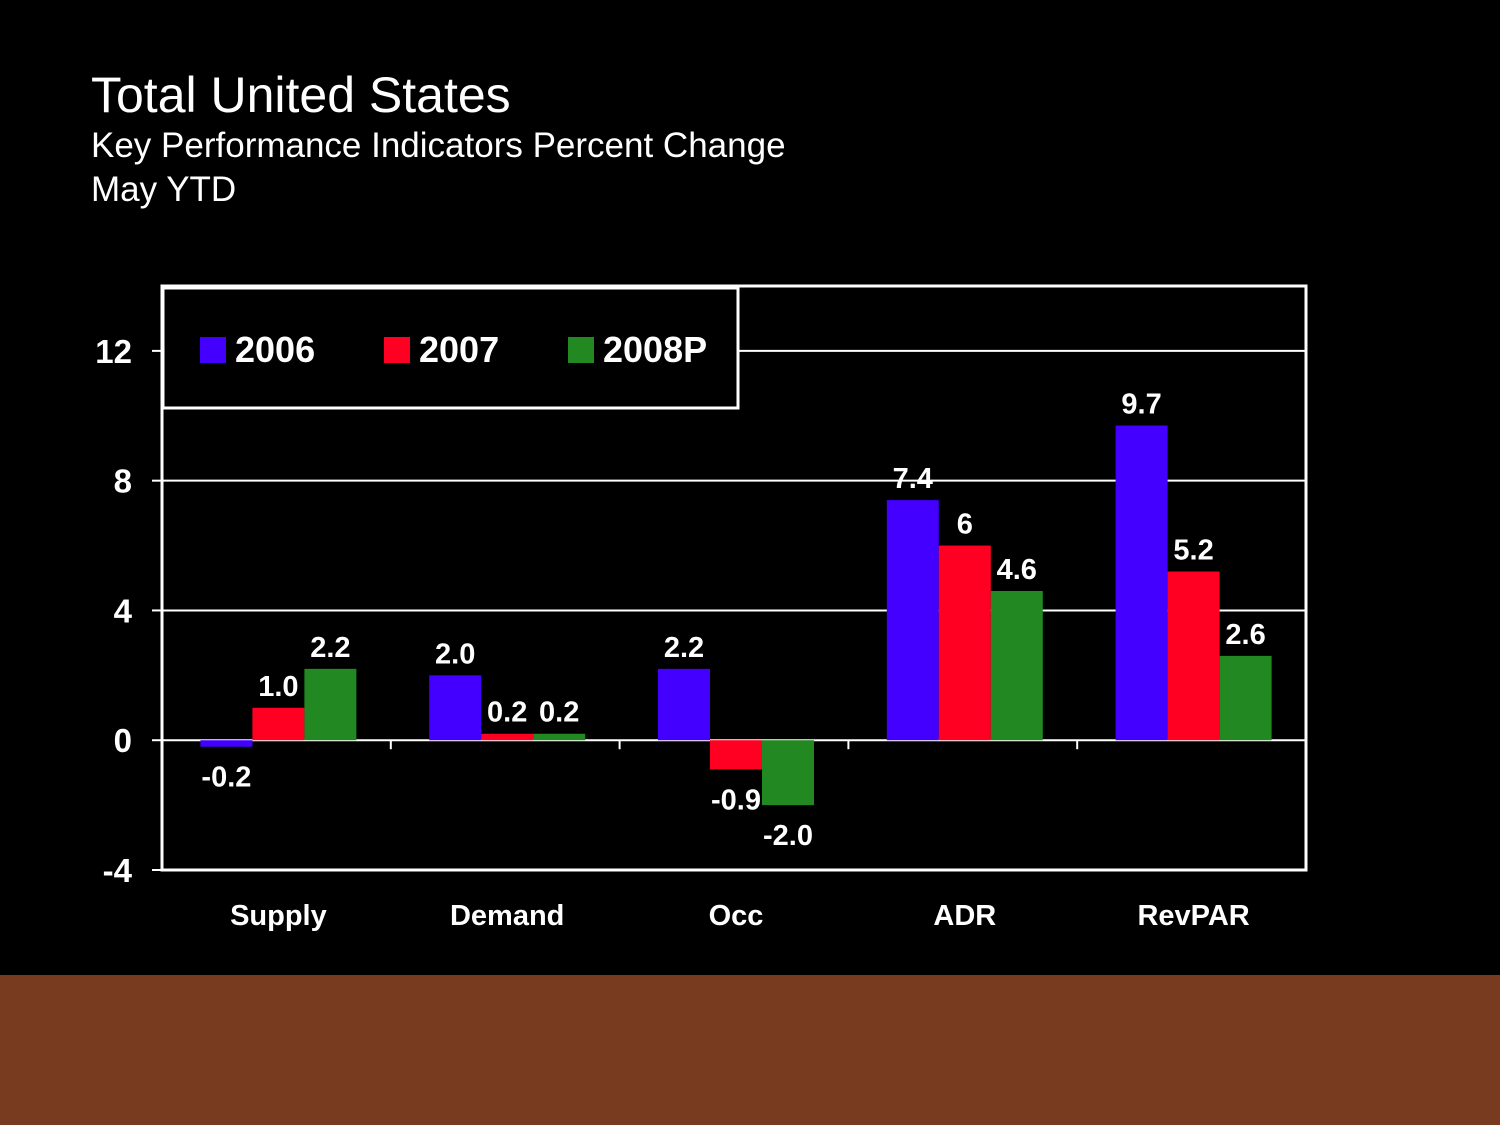 This screenshot has width=1500, height=1125. What do you see at coordinates (275, 349) in the screenshot?
I see `legend-label-2006: 2006` at bounding box center [275, 349].